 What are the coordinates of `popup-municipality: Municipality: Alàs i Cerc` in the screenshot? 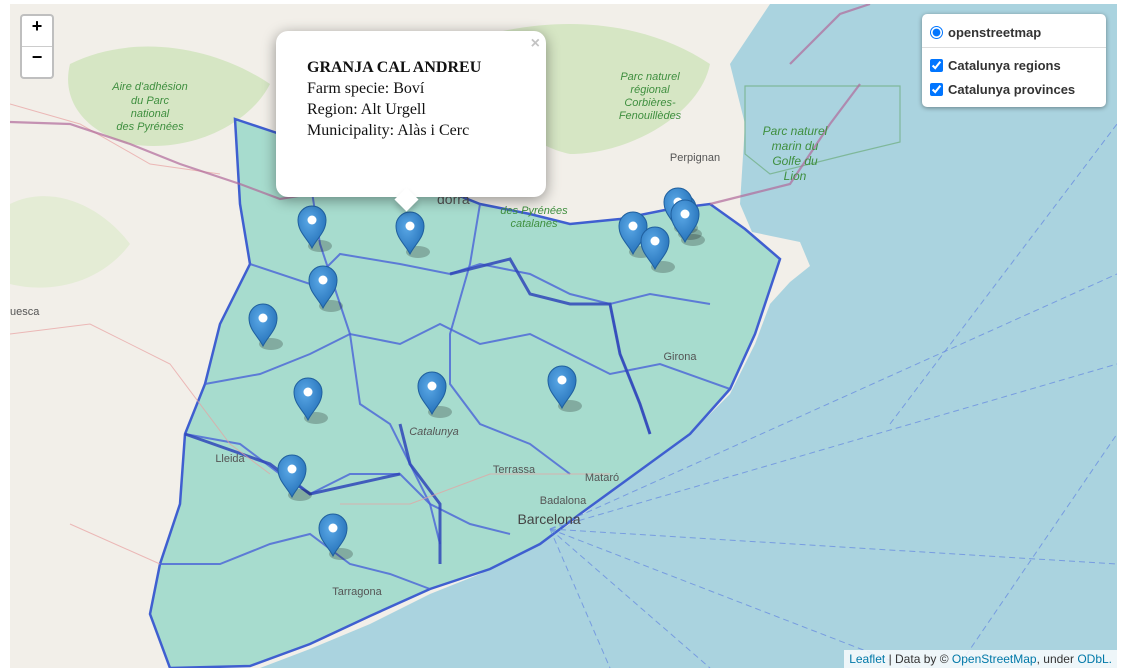 It's located at (388, 130).